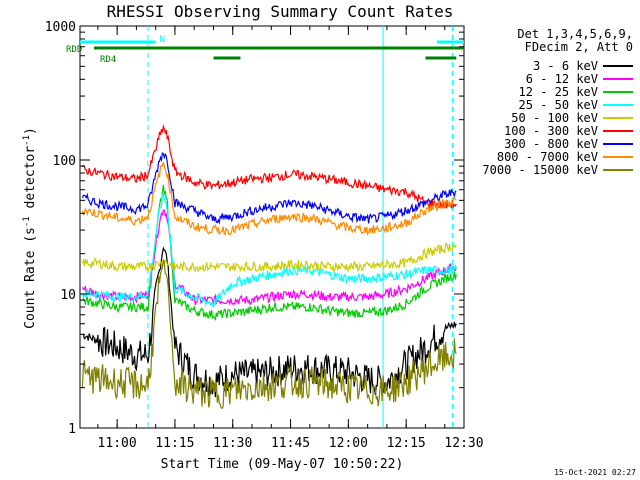  What do you see at coordinates (562, 79) in the screenshot?
I see `legend-label-1: 6 - 12 keV` at bounding box center [562, 79].